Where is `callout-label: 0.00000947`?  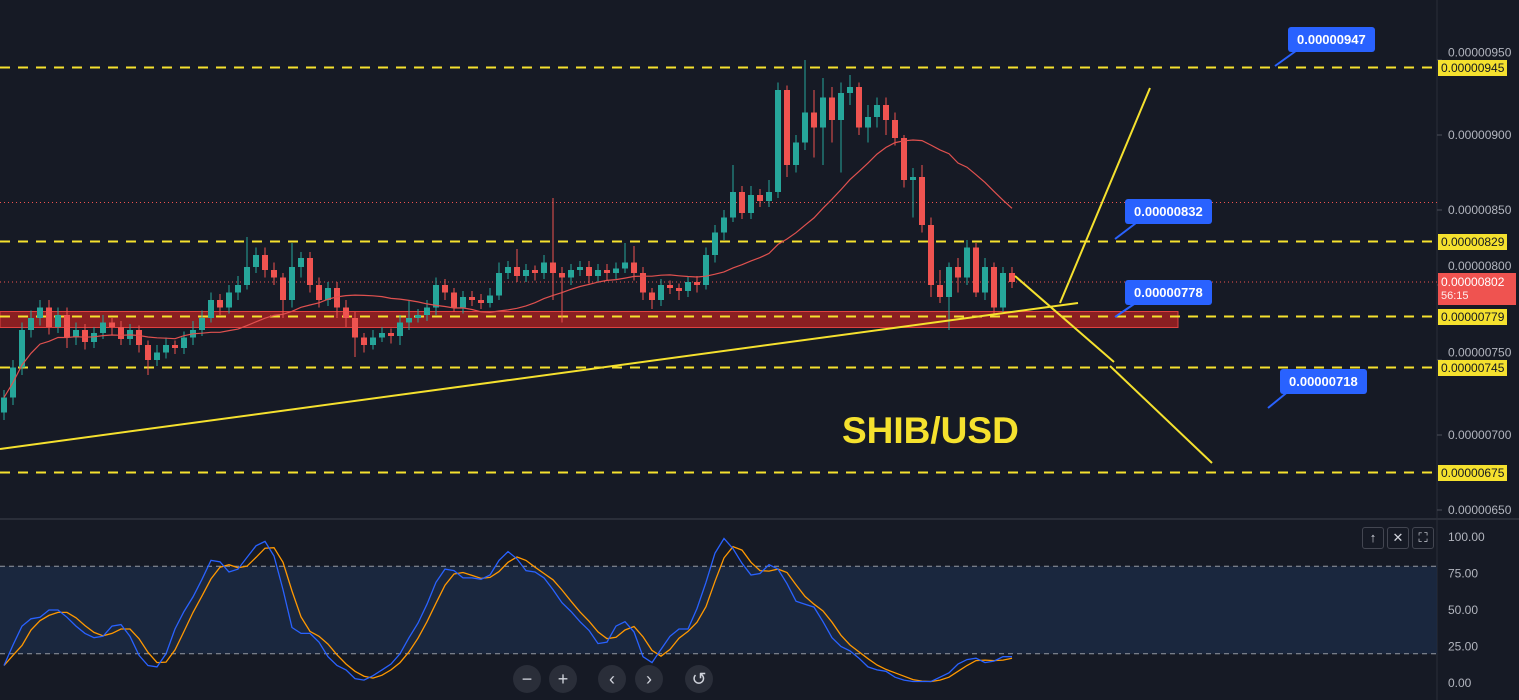 callout-label: 0.00000947 is located at coordinates (1331, 39).